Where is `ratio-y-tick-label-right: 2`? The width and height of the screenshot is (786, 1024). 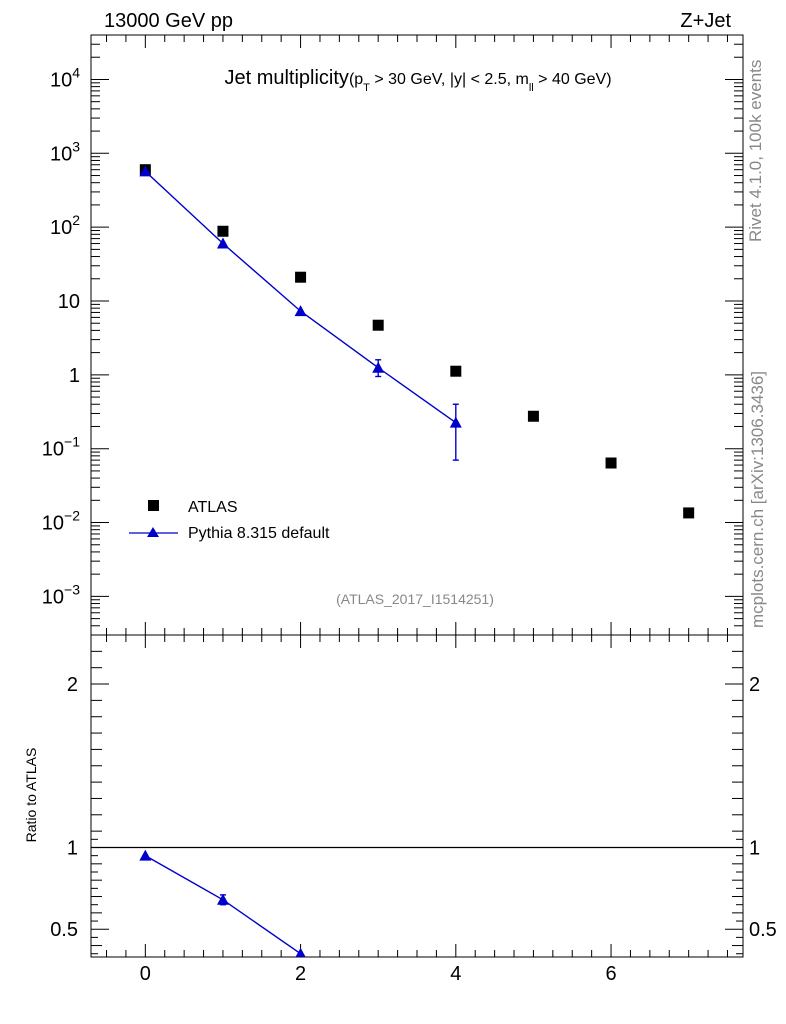
ratio-y-tick-label-right: 2 is located at coordinates (754, 685).